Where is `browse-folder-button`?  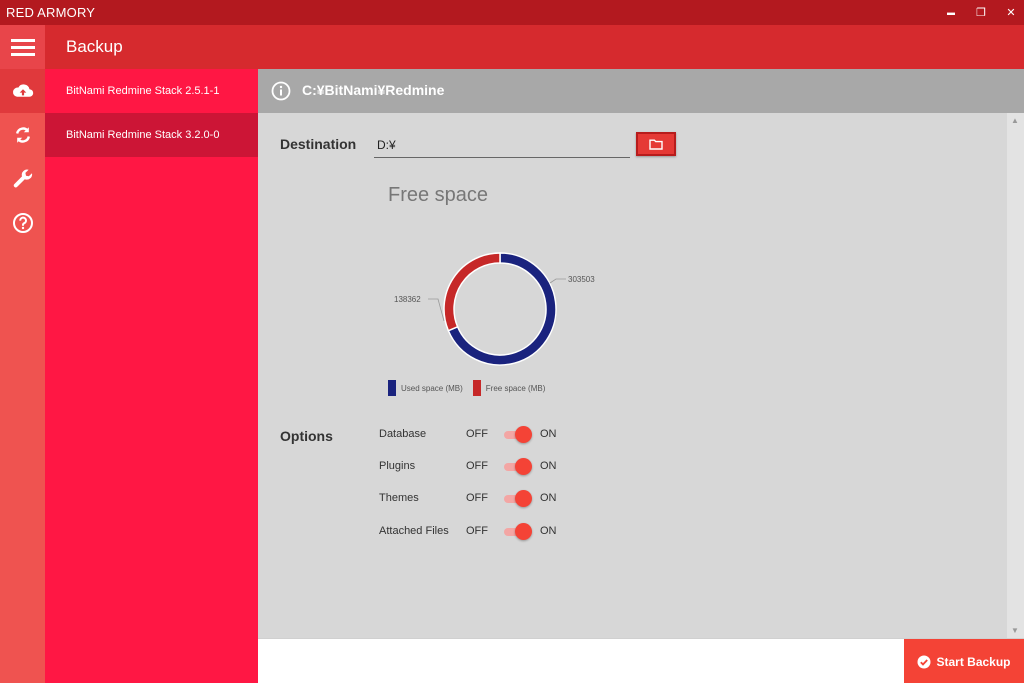
browse-folder-button is located at coordinates (656, 144).